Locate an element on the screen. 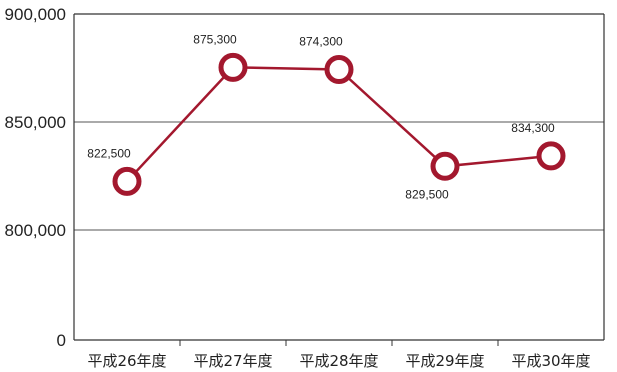 This screenshot has height=372, width=617. y-tick-label: 900,000 is located at coordinates (35, 14).